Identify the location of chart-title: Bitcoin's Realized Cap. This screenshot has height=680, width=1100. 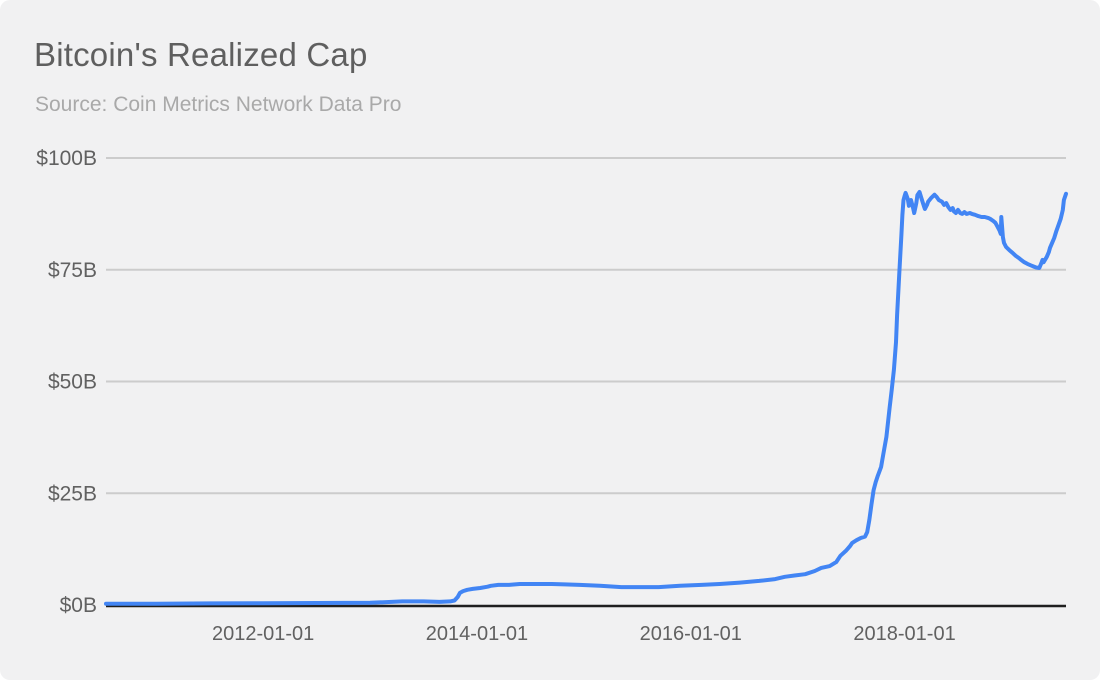
(201, 54).